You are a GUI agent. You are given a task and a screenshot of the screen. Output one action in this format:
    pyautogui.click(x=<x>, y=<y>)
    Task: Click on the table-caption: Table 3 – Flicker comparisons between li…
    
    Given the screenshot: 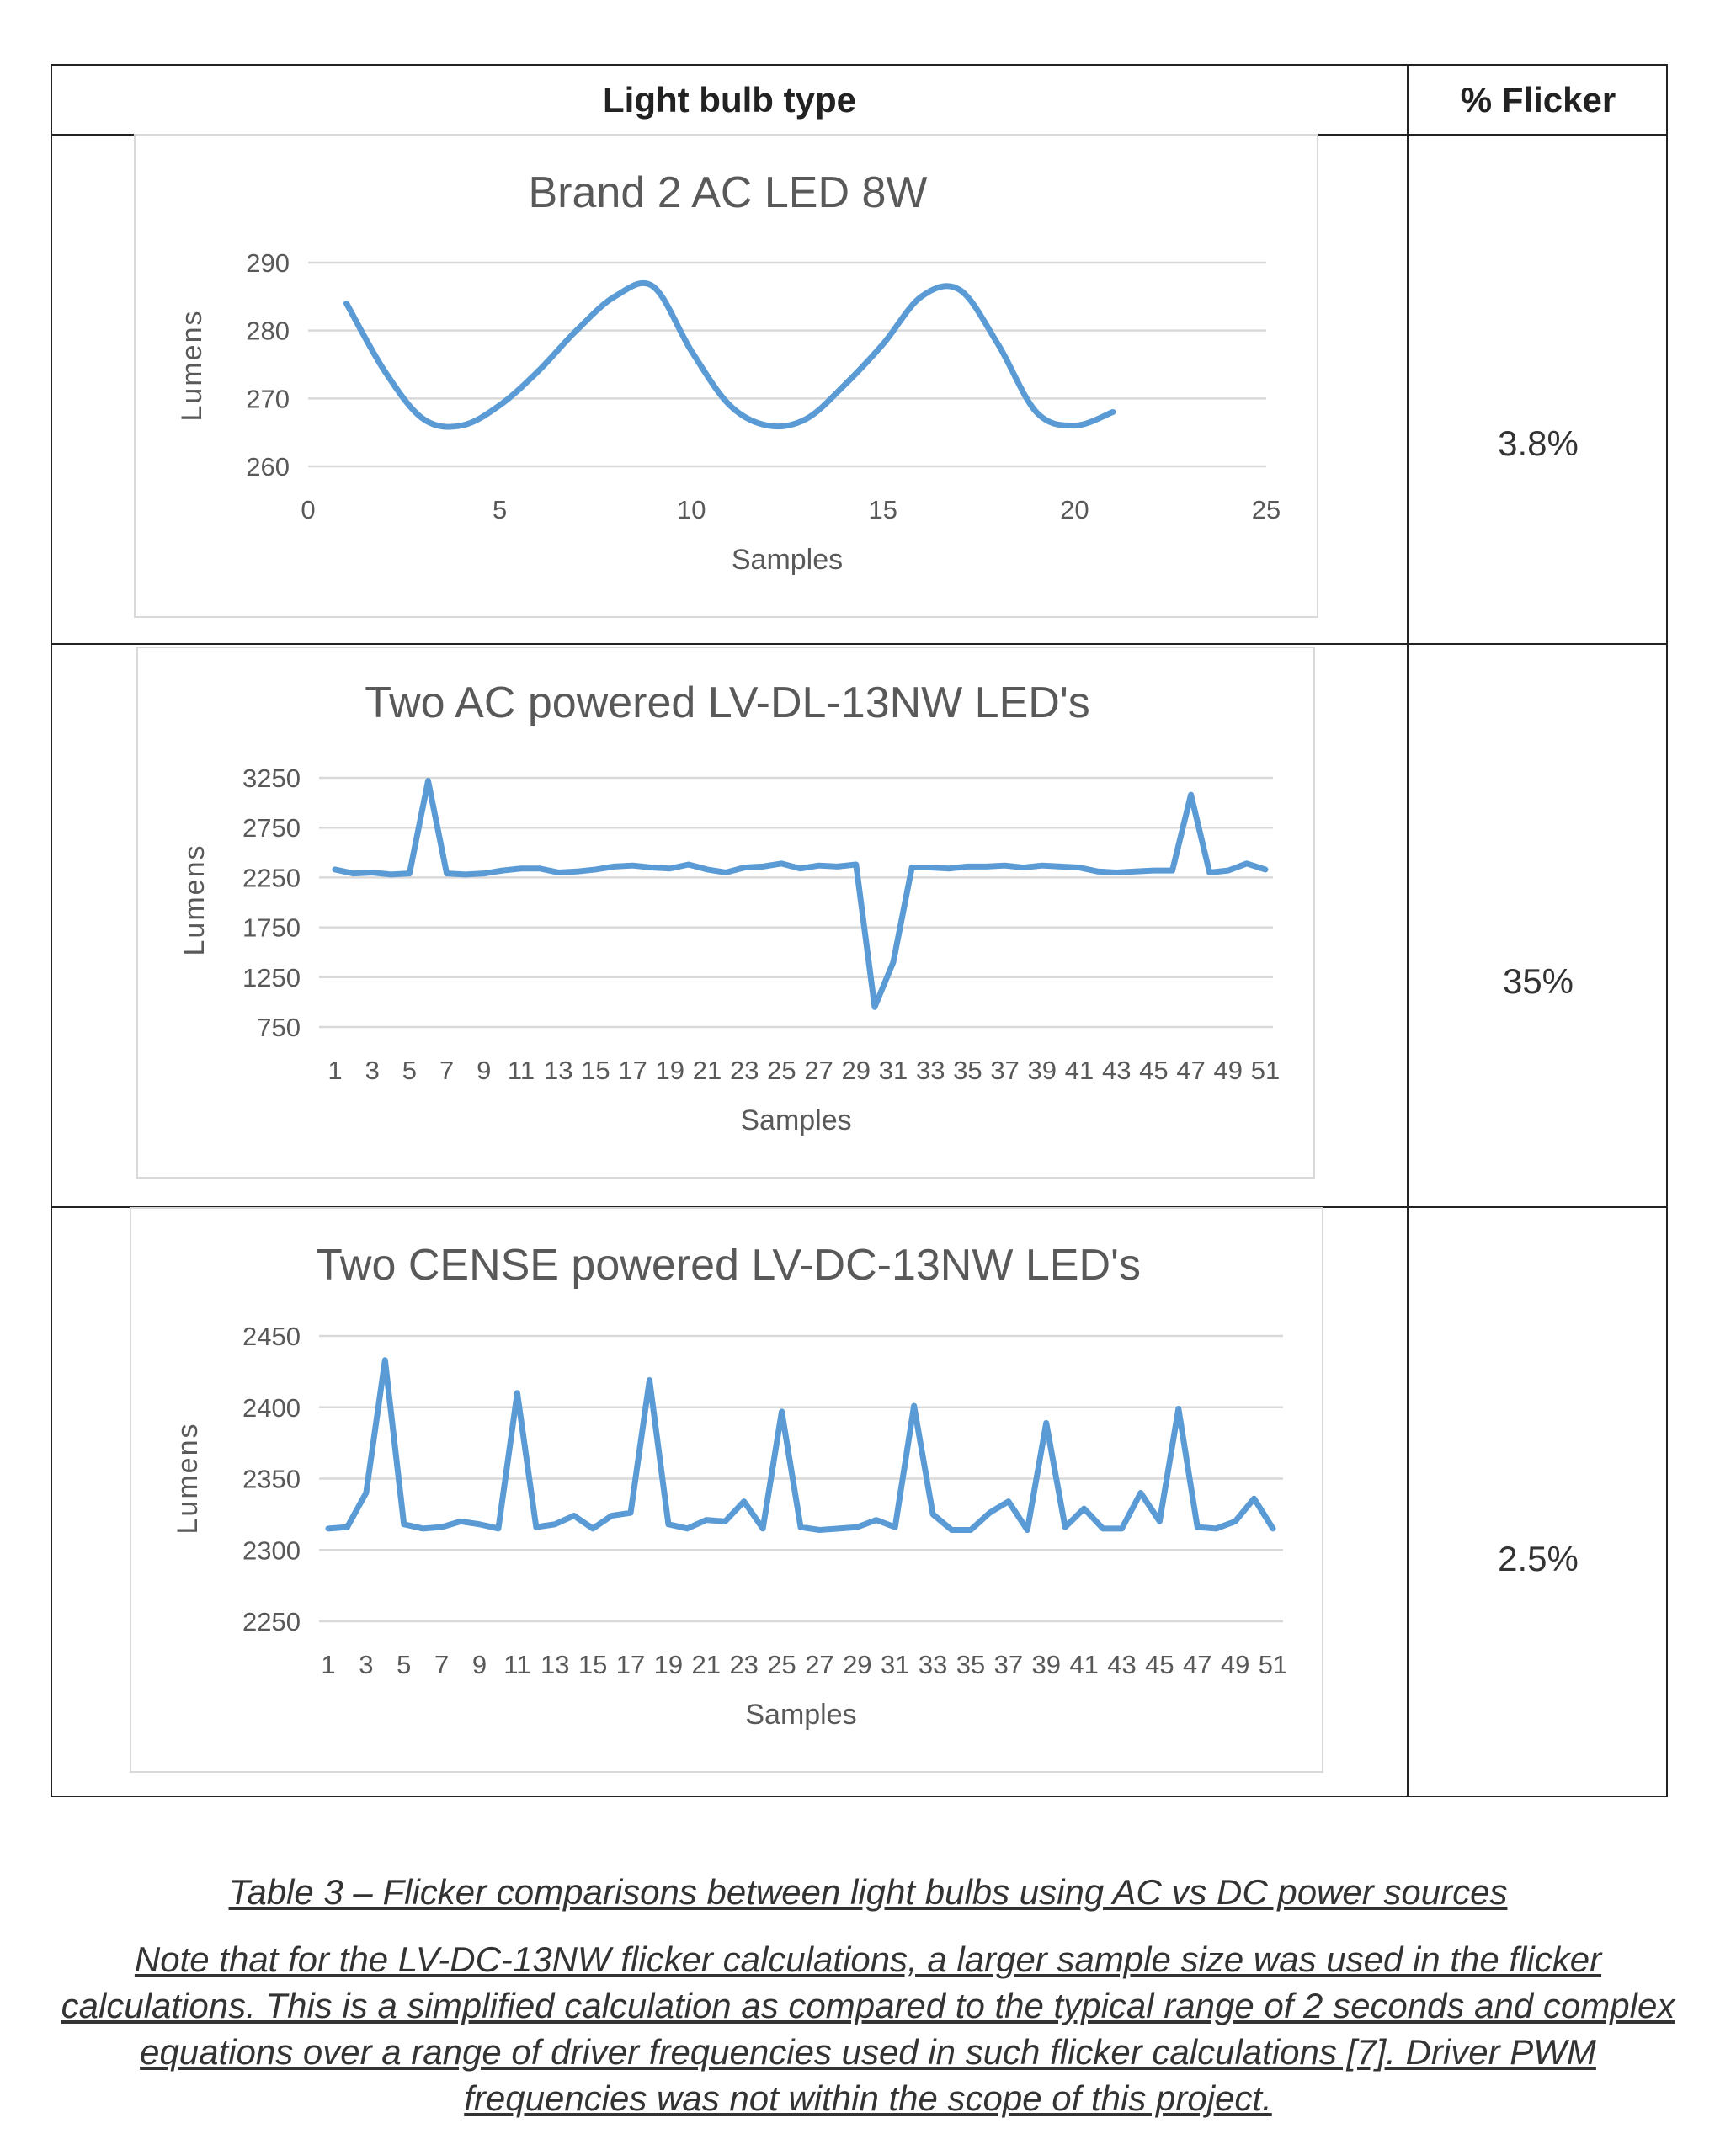 What is the action you would take?
    pyautogui.click(x=868, y=1892)
    